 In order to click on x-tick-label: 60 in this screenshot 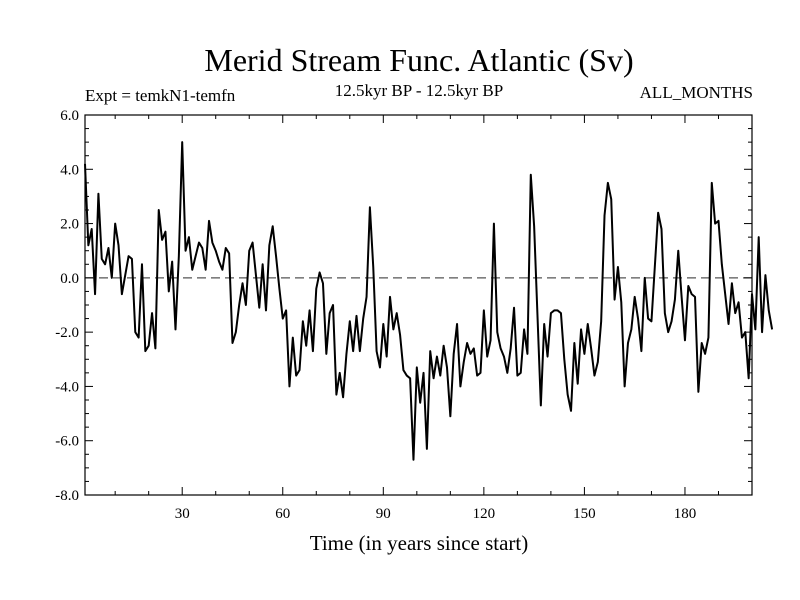, I will do `click(282, 514)`.